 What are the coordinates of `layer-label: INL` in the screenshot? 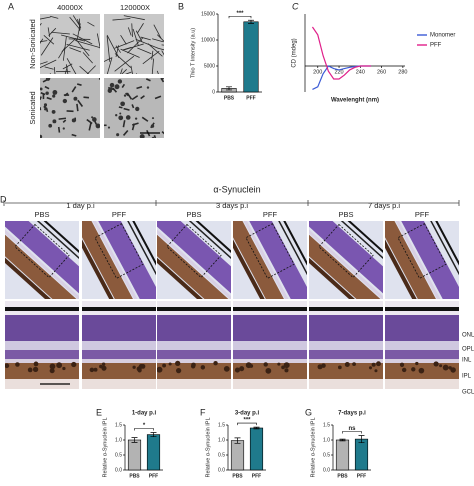 It's located at (467, 361).